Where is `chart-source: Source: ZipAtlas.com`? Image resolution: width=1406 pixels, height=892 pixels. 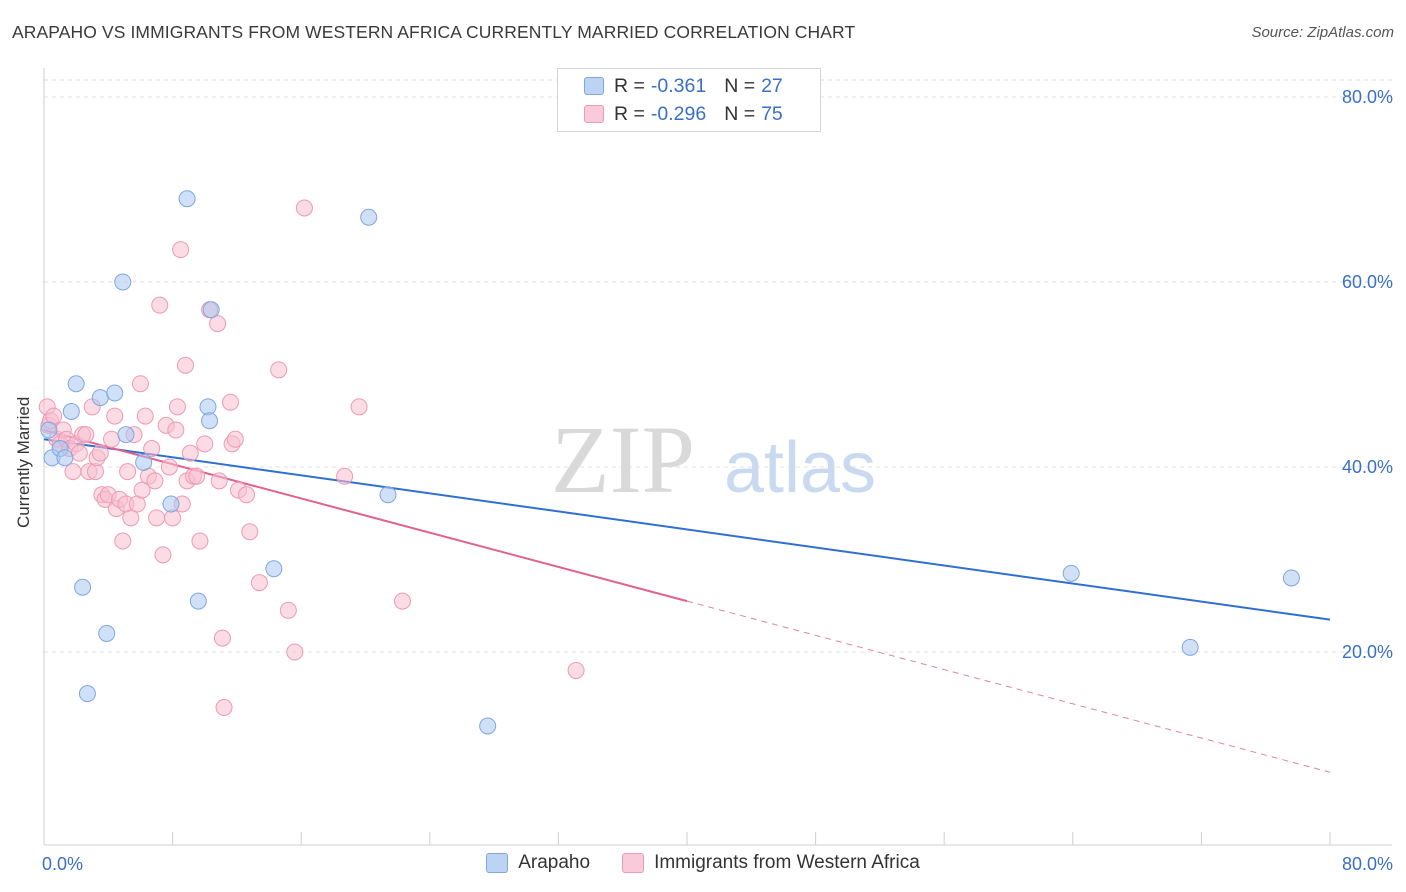 chart-source: Source: ZipAtlas.com is located at coordinates (1322, 32).